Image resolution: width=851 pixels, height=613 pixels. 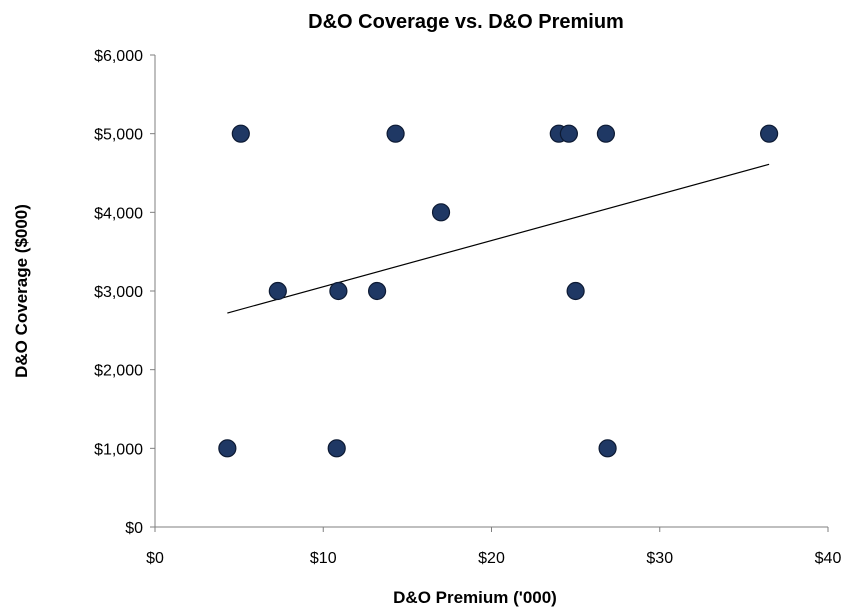 What do you see at coordinates (155, 558) in the screenshot?
I see `x-tick-label: $0` at bounding box center [155, 558].